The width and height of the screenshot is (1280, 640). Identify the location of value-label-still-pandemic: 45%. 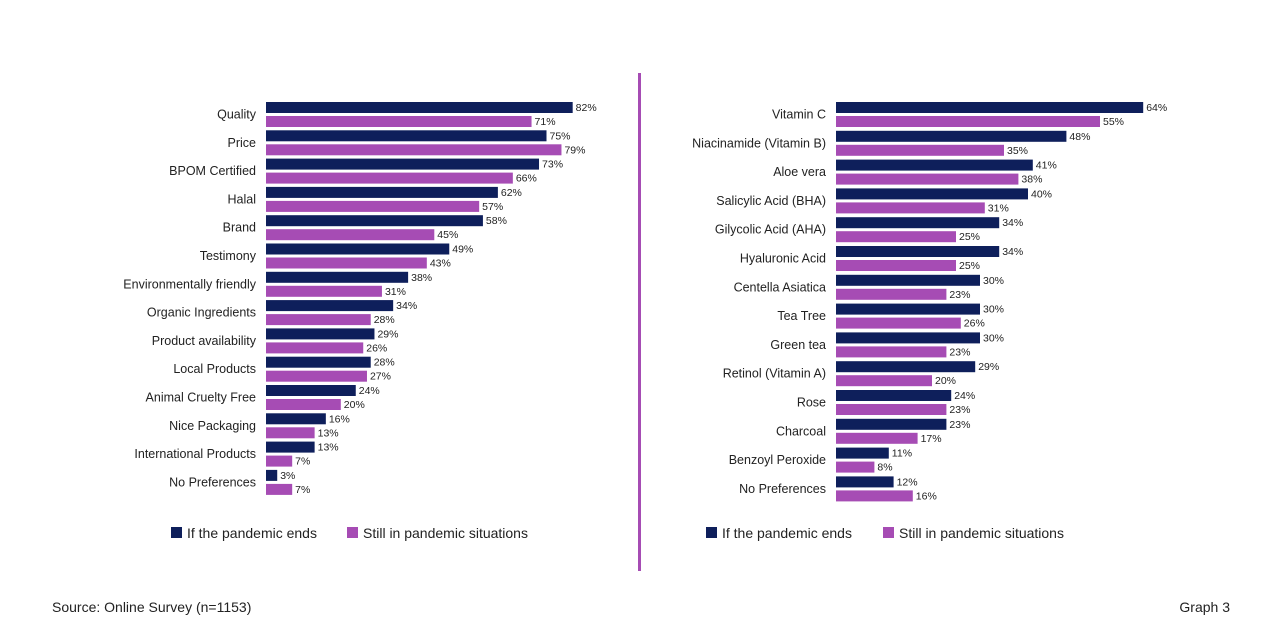
(447, 235).